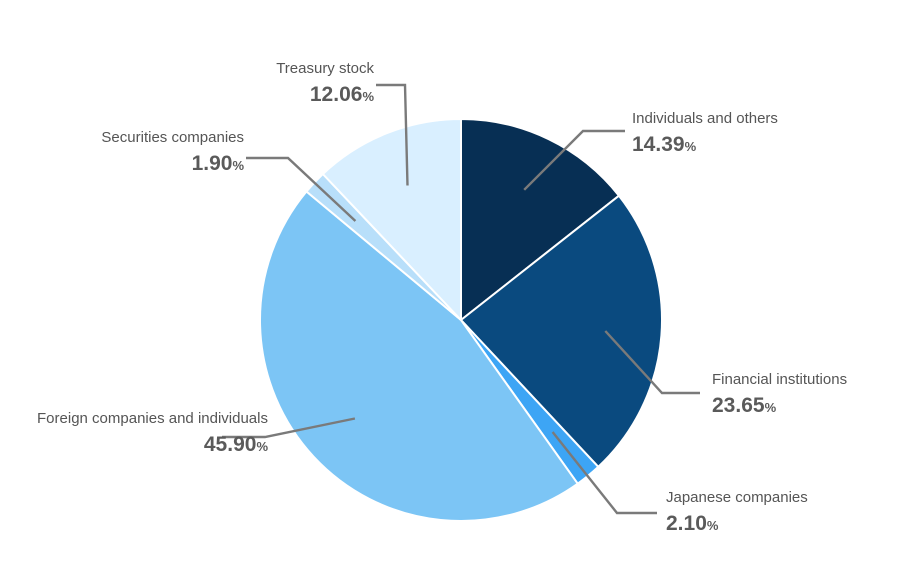 This screenshot has width=920, height=580. Describe the element at coordinates (392, 134) in the screenshot. I see `leader-line-treasury-stock` at that location.